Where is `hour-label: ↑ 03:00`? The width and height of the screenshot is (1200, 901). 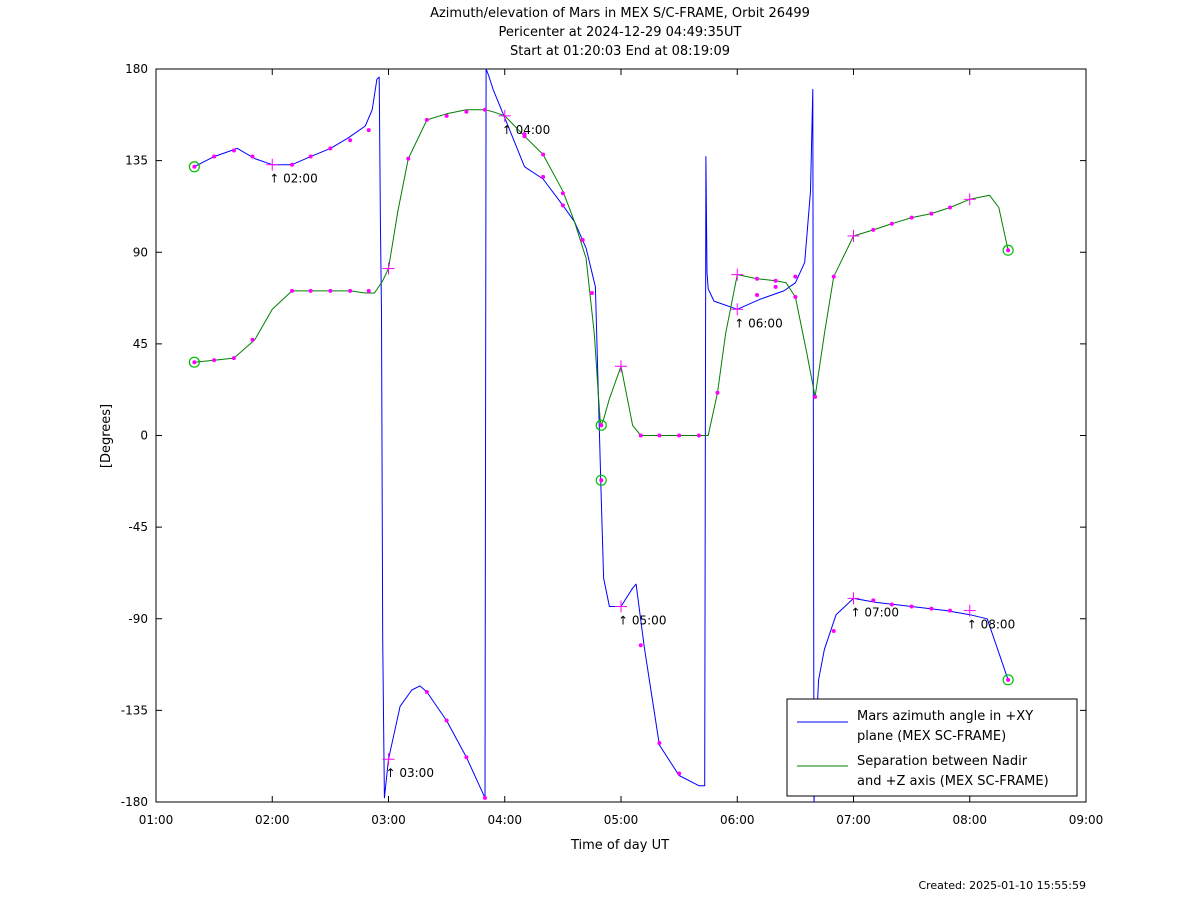 hour-label: ↑ 03:00 is located at coordinates (410, 773).